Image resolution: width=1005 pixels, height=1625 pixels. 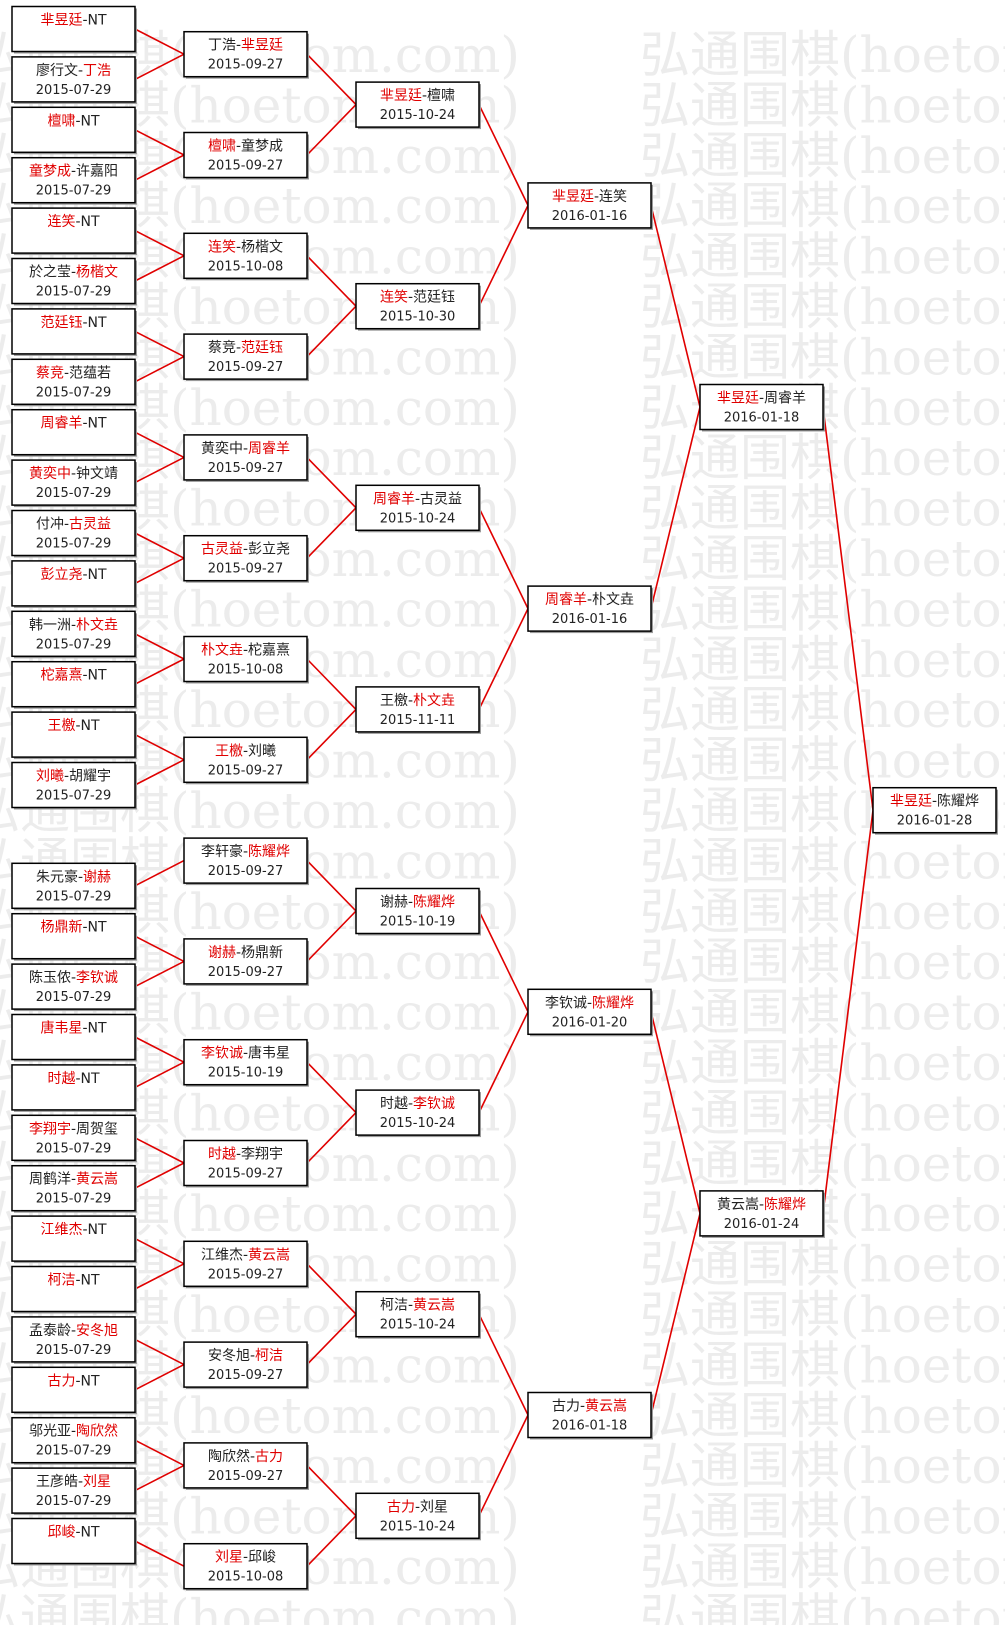 What do you see at coordinates (73, 977) in the screenshot?
I see `match-players: 陈玉侬-李钦诚` at bounding box center [73, 977].